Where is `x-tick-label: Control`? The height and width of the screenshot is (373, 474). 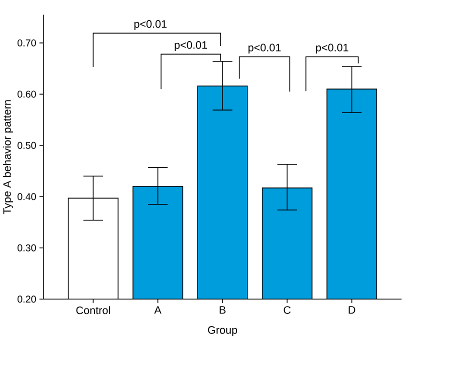 x-tick-label: Control is located at coordinates (93, 310).